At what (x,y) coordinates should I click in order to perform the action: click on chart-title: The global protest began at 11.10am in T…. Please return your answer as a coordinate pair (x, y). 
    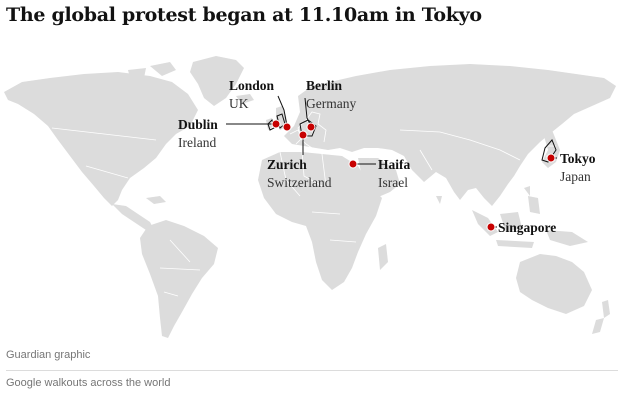
    Looking at the image, I should click on (244, 15).